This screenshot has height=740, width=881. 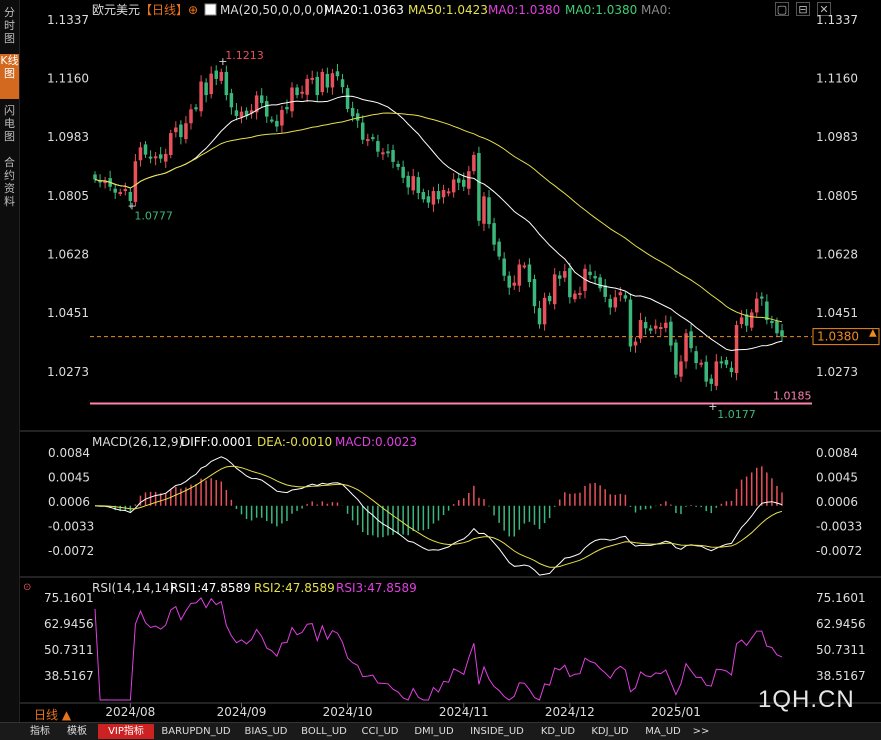 What do you see at coordinates (839, 551) in the screenshot?
I see `macd-axis-tick-right: -0.0072` at bounding box center [839, 551].